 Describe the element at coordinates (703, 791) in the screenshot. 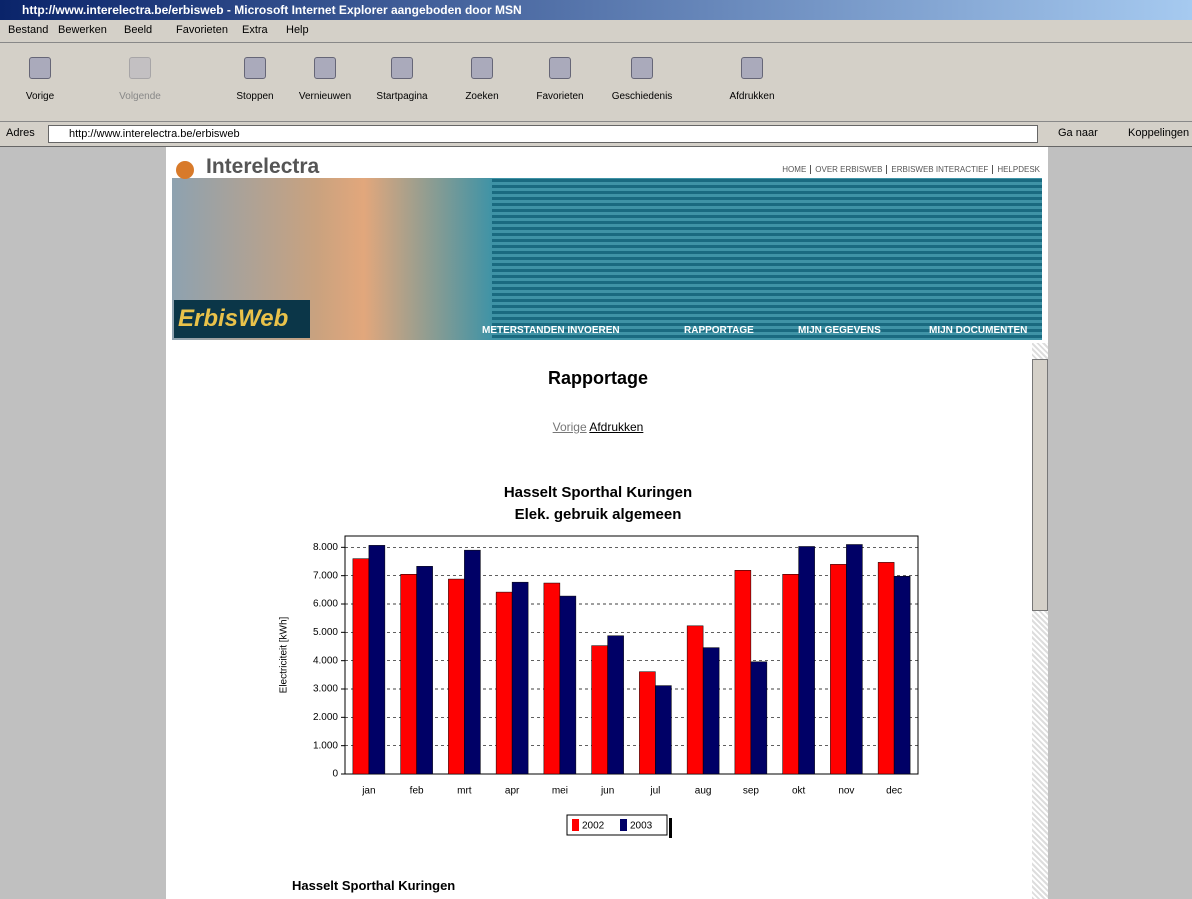

I see `x-tick-label: aug` at that location.